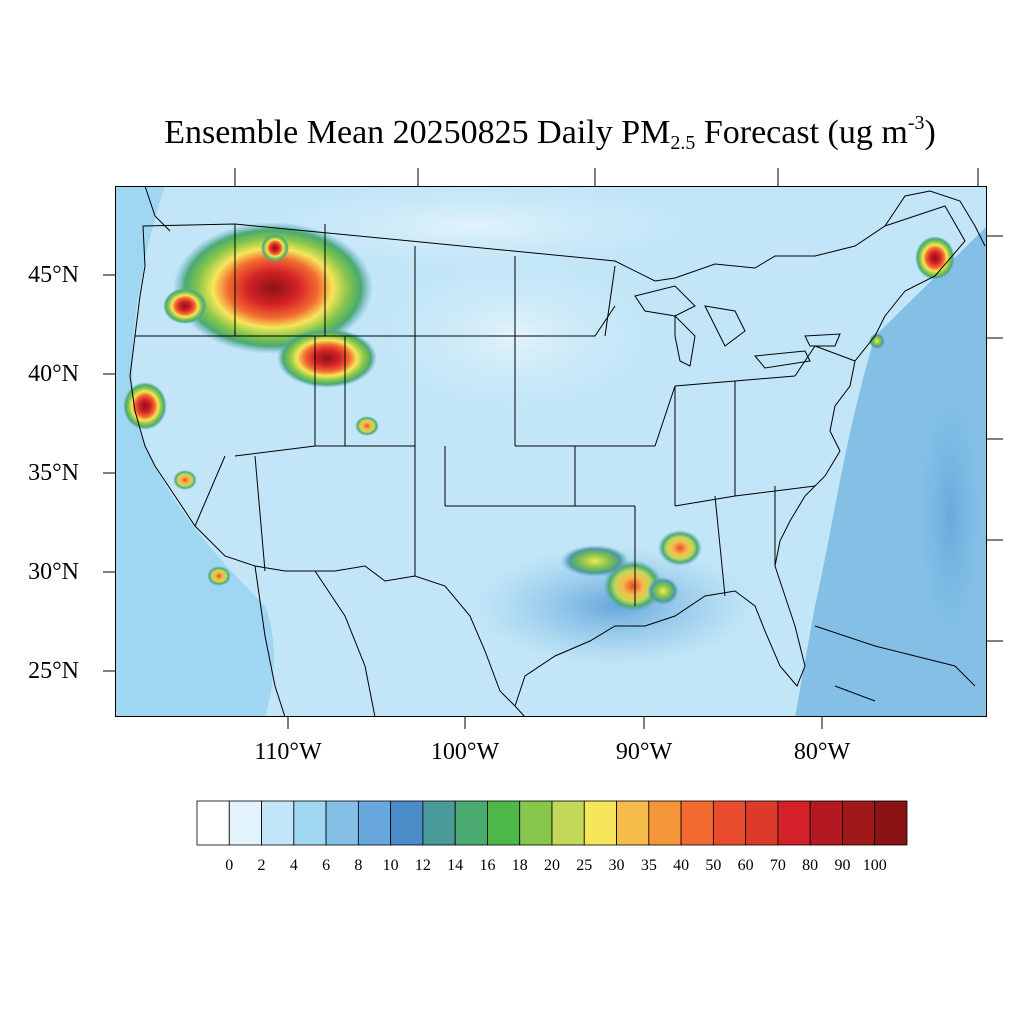  I want to click on colorbar-tick-label: 60, so click(745, 865).